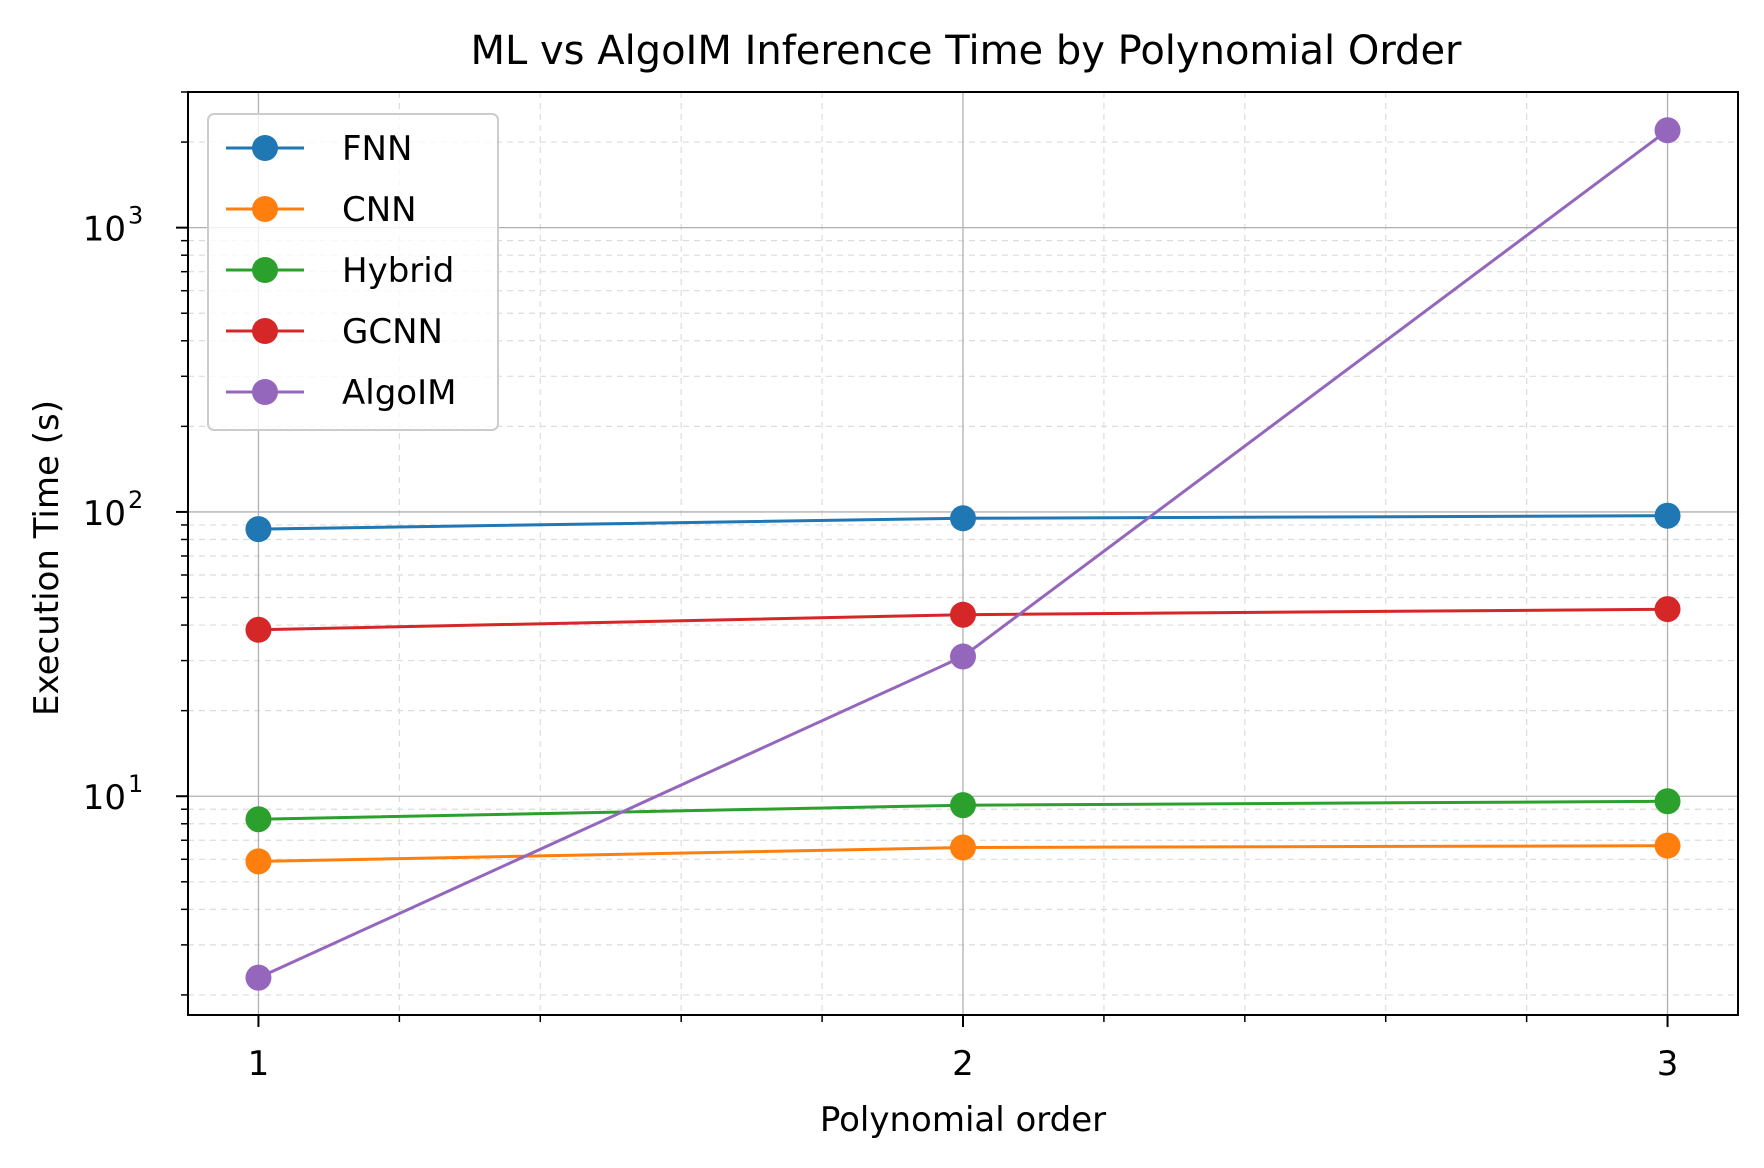 Image resolution: width=1764 pixels, height=1168 pixels. What do you see at coordinates (963, 1064) in the screenshot?
I see `x-tick-label: 2` at bounding box center [963, 1064].